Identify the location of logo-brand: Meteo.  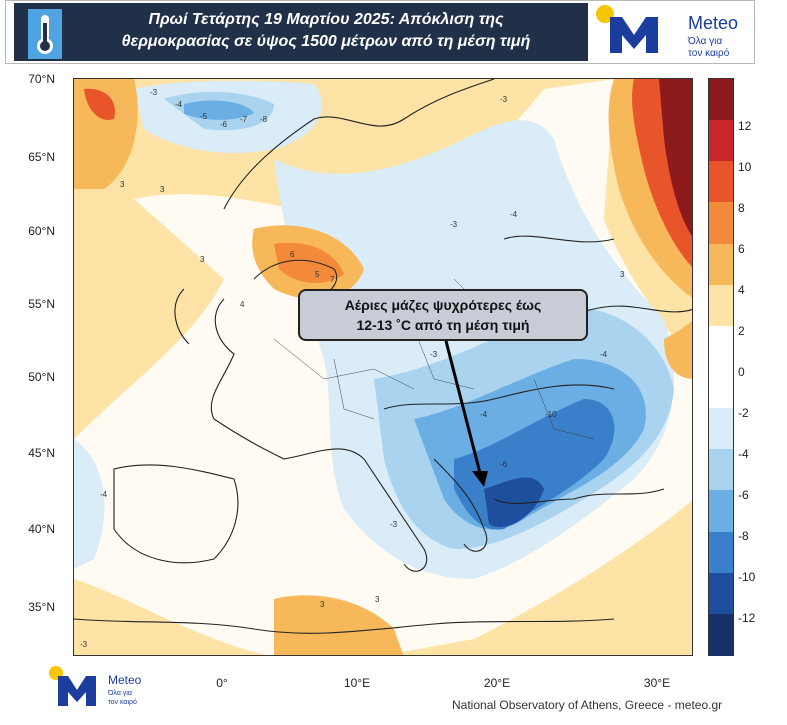
(713, 23).